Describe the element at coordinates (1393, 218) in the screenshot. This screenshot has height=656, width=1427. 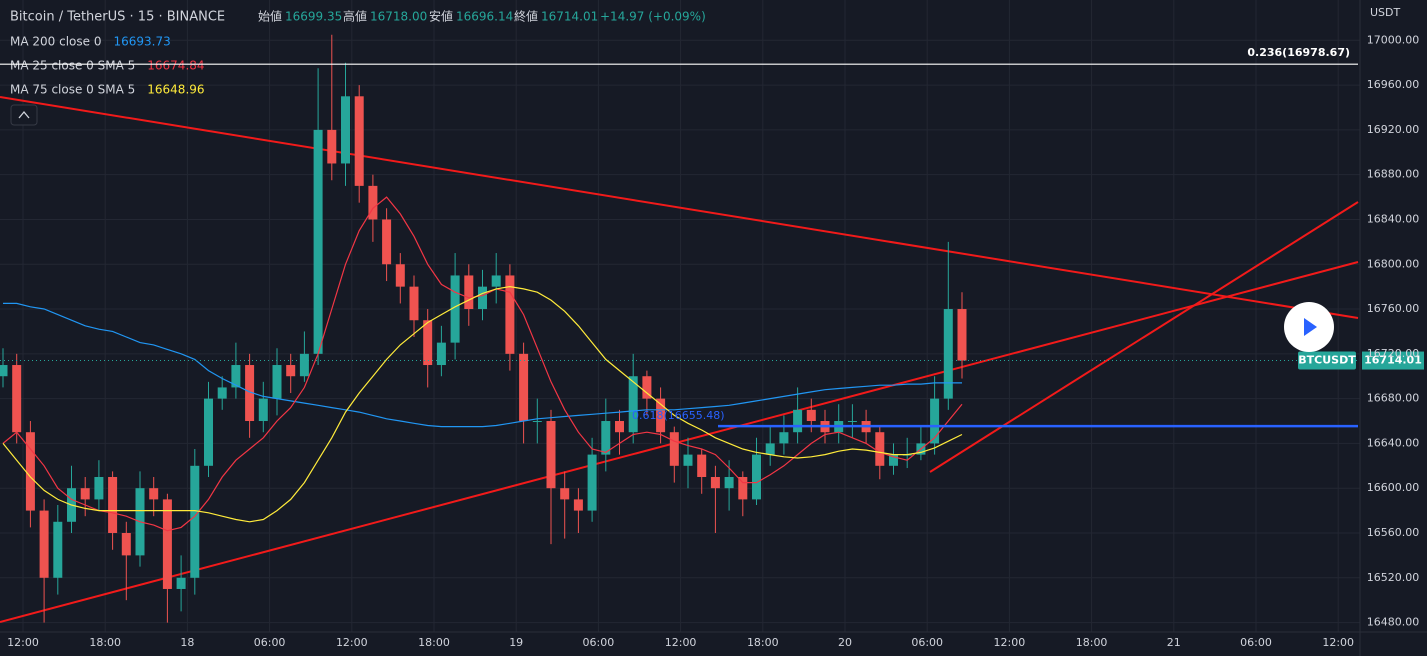
I see `y-tick-label: 16840.00` at that location.